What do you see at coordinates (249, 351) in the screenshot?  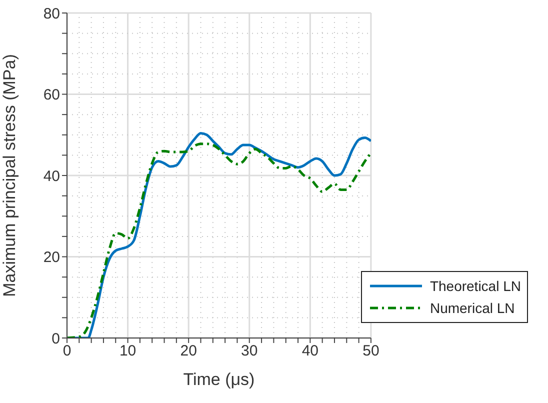 I see `x-tick-label: 30` at bounding box center [249, 351].